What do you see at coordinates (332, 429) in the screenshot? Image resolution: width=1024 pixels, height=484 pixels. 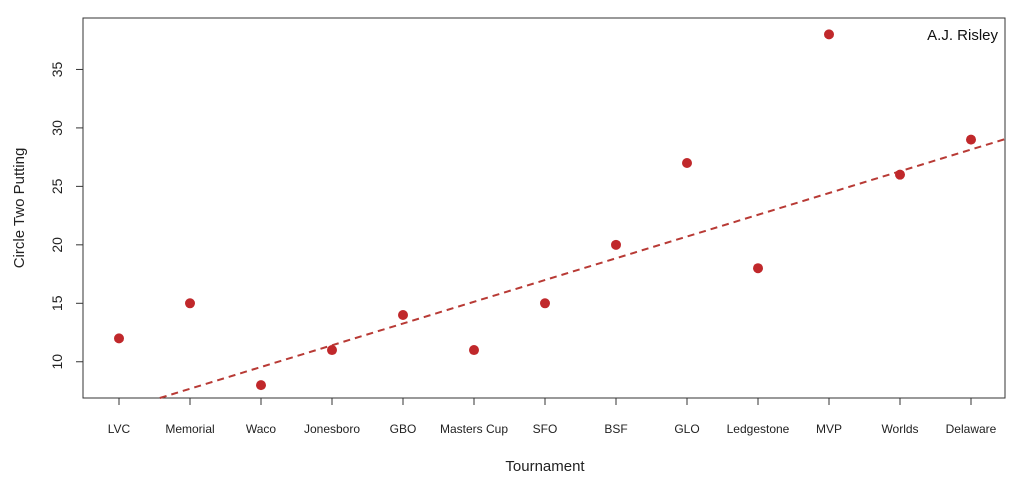 I see `x-tick-label: Jonesboro` at bounding box center [332, 429].